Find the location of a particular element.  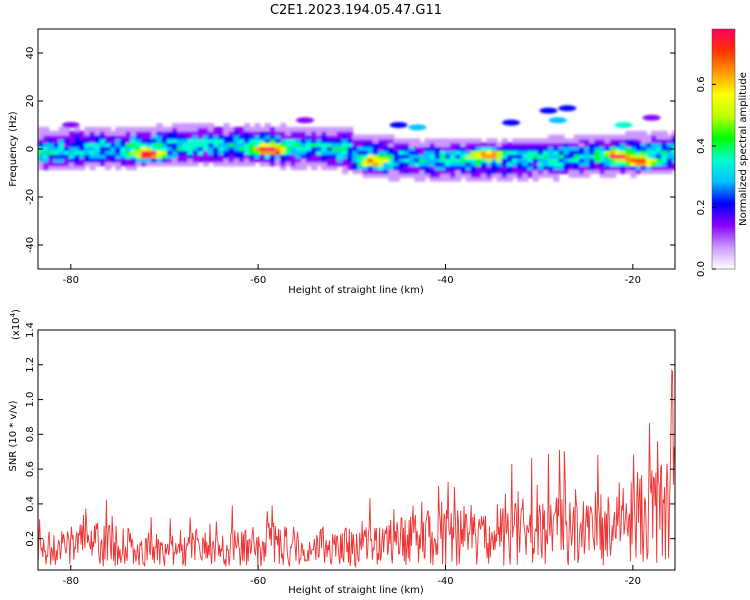

y-tick-label: 40 is located at coordinates (30, 53).